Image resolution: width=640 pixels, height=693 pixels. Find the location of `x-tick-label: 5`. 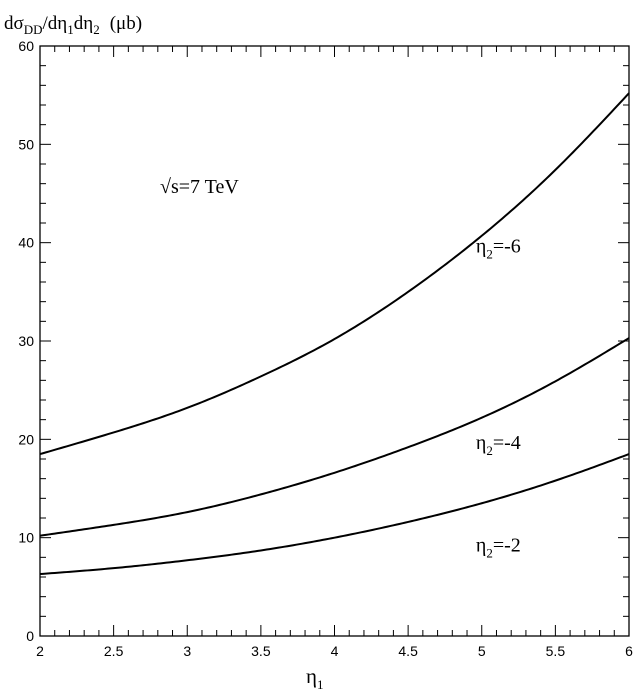

x-tick-label: 5 is located at coordinates (482, 651).